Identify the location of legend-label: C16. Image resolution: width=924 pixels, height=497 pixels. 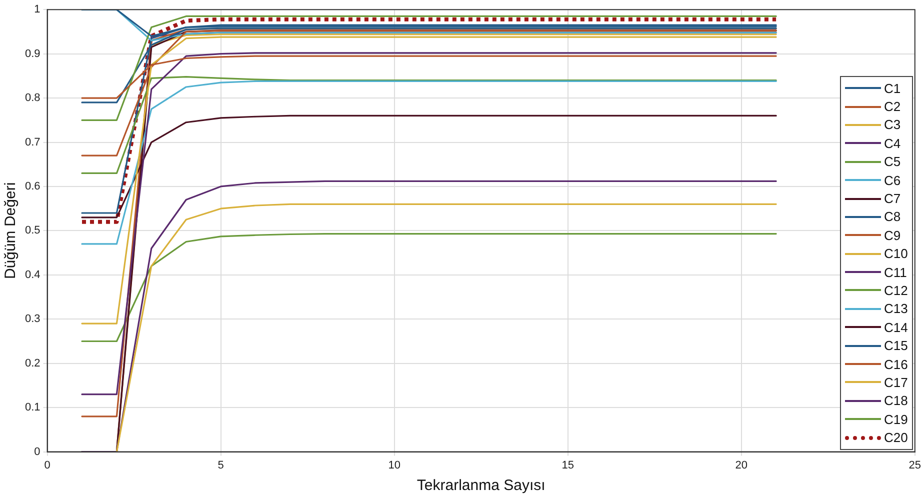
(896, 364).